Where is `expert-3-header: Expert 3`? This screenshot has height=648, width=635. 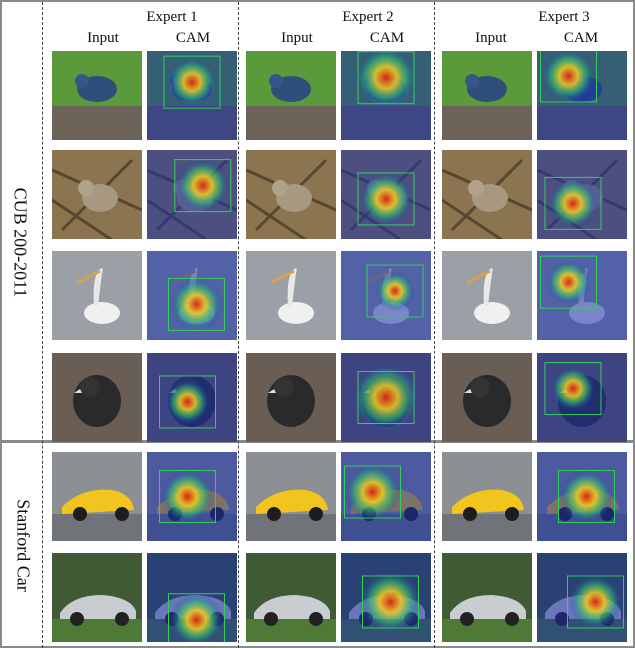 expert-3-header: Expert 3 is located at coordinates (564, 17).